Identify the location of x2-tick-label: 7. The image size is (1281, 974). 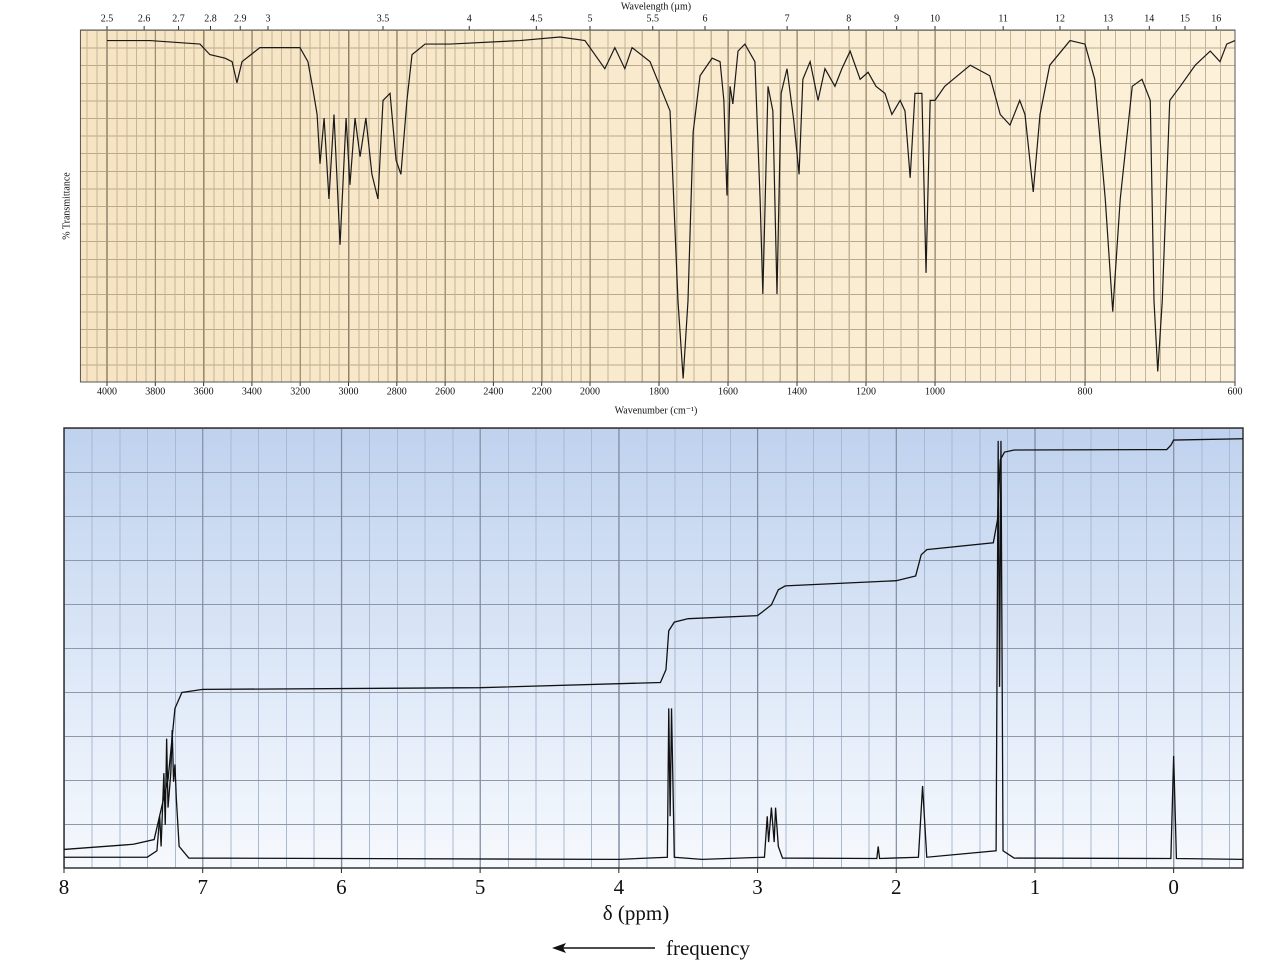
(787, 18).